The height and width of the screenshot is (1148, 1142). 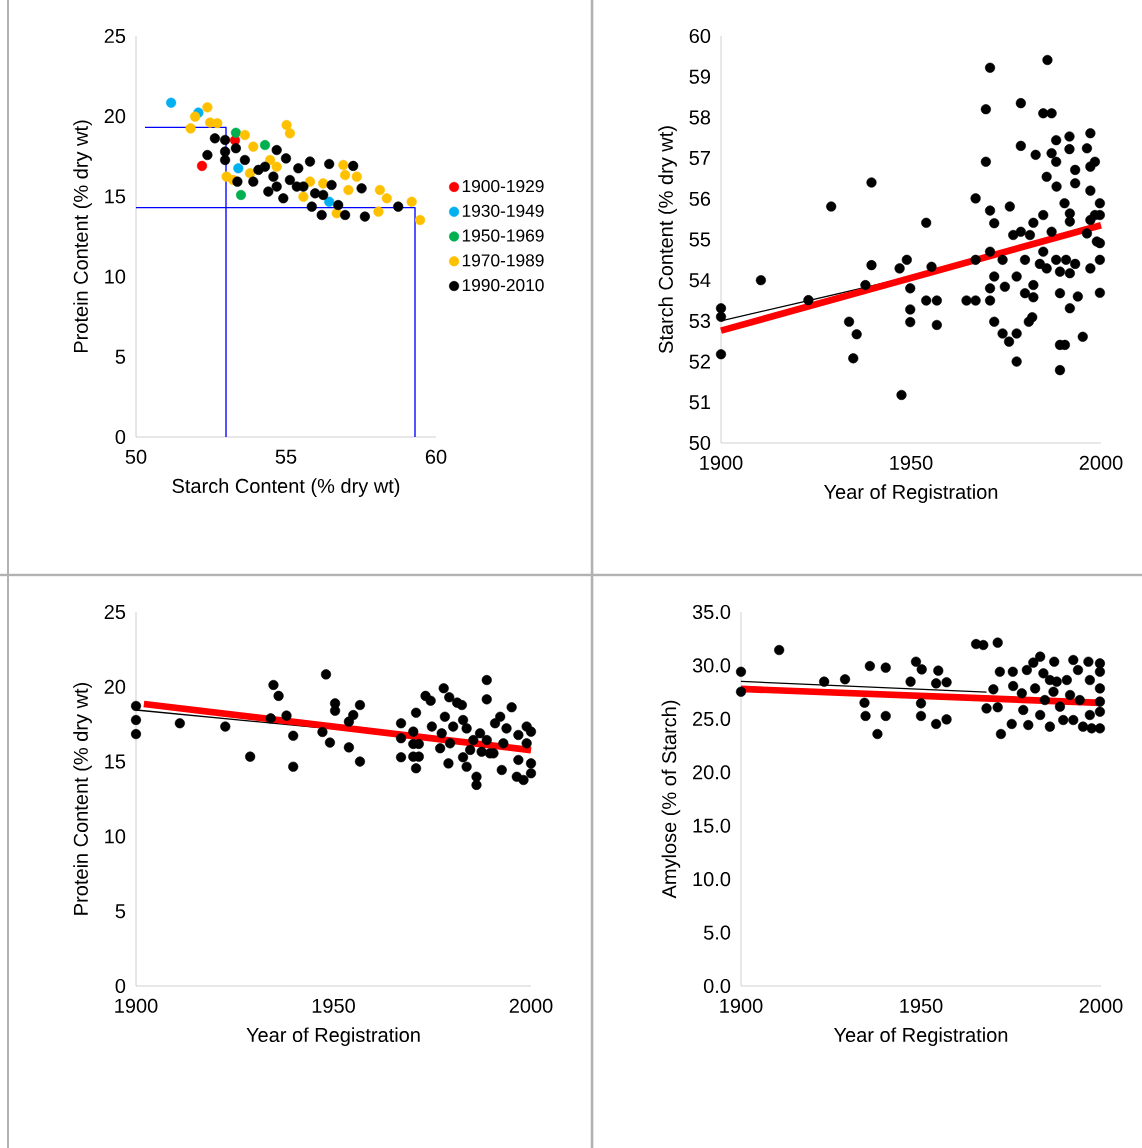 What do you see at coordinates (700, 198) in the screenshot?
I see `y-tick-label: 56` at bounding box center [700, 198].